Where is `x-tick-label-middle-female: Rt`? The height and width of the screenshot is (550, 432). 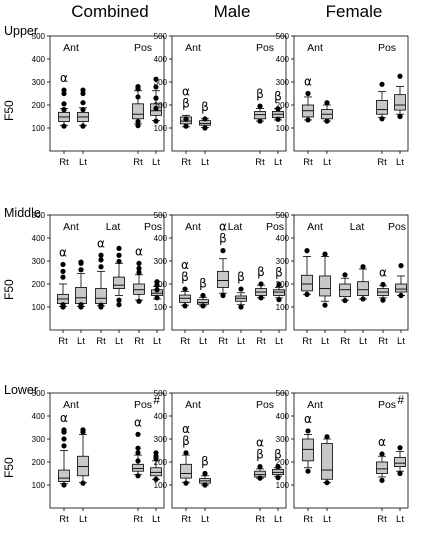 x-tick-label-middle-female: Rt is located at coordinates (383, 341).